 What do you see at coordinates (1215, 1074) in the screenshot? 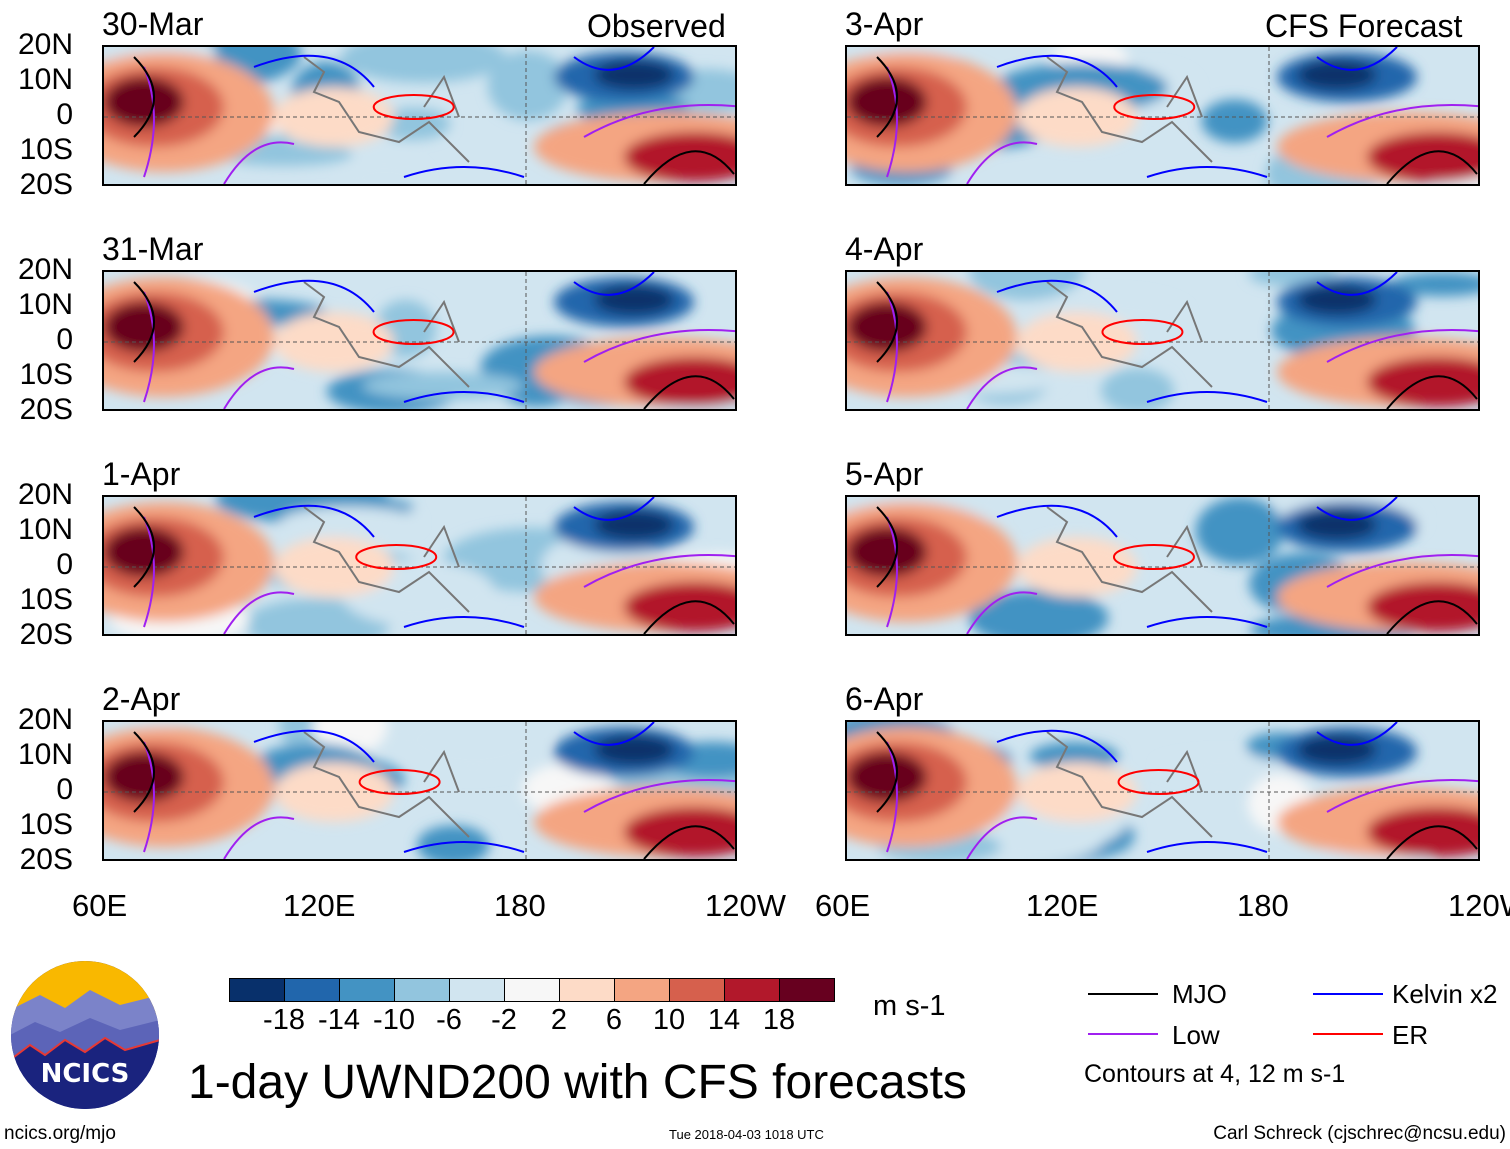
I see `contour-note: Contours at 4, 12 m s-1` at bounding box center [1215, 1074].